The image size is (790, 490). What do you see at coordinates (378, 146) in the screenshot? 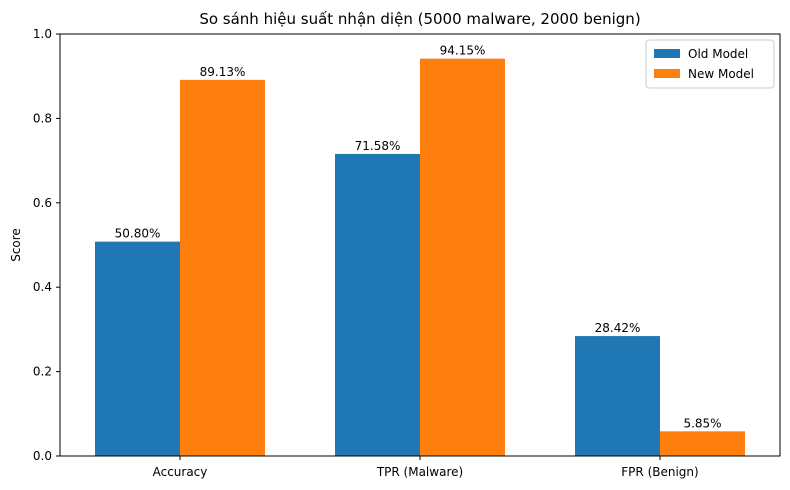
I see `bar-value-label: 71.58%` at bounding box center [378, 146].